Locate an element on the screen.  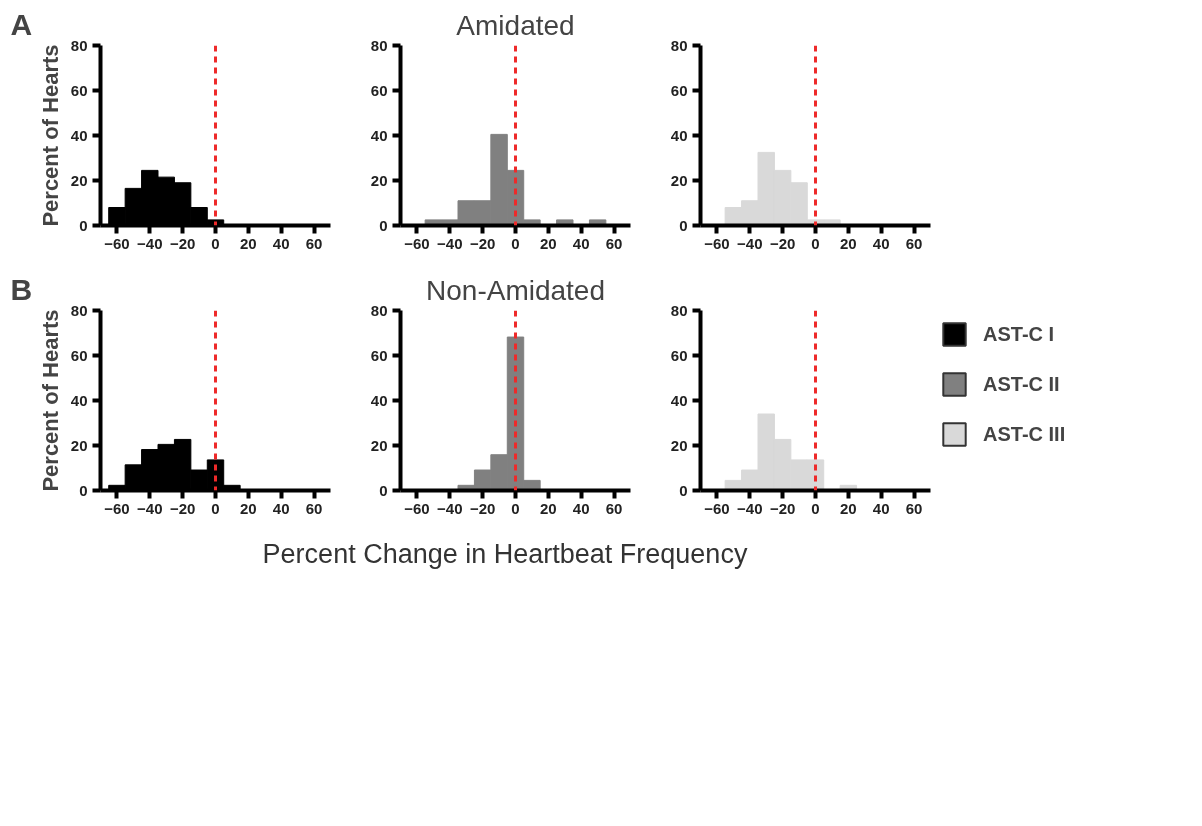
chart-title: Amidated is located at coordinates (515, 25).